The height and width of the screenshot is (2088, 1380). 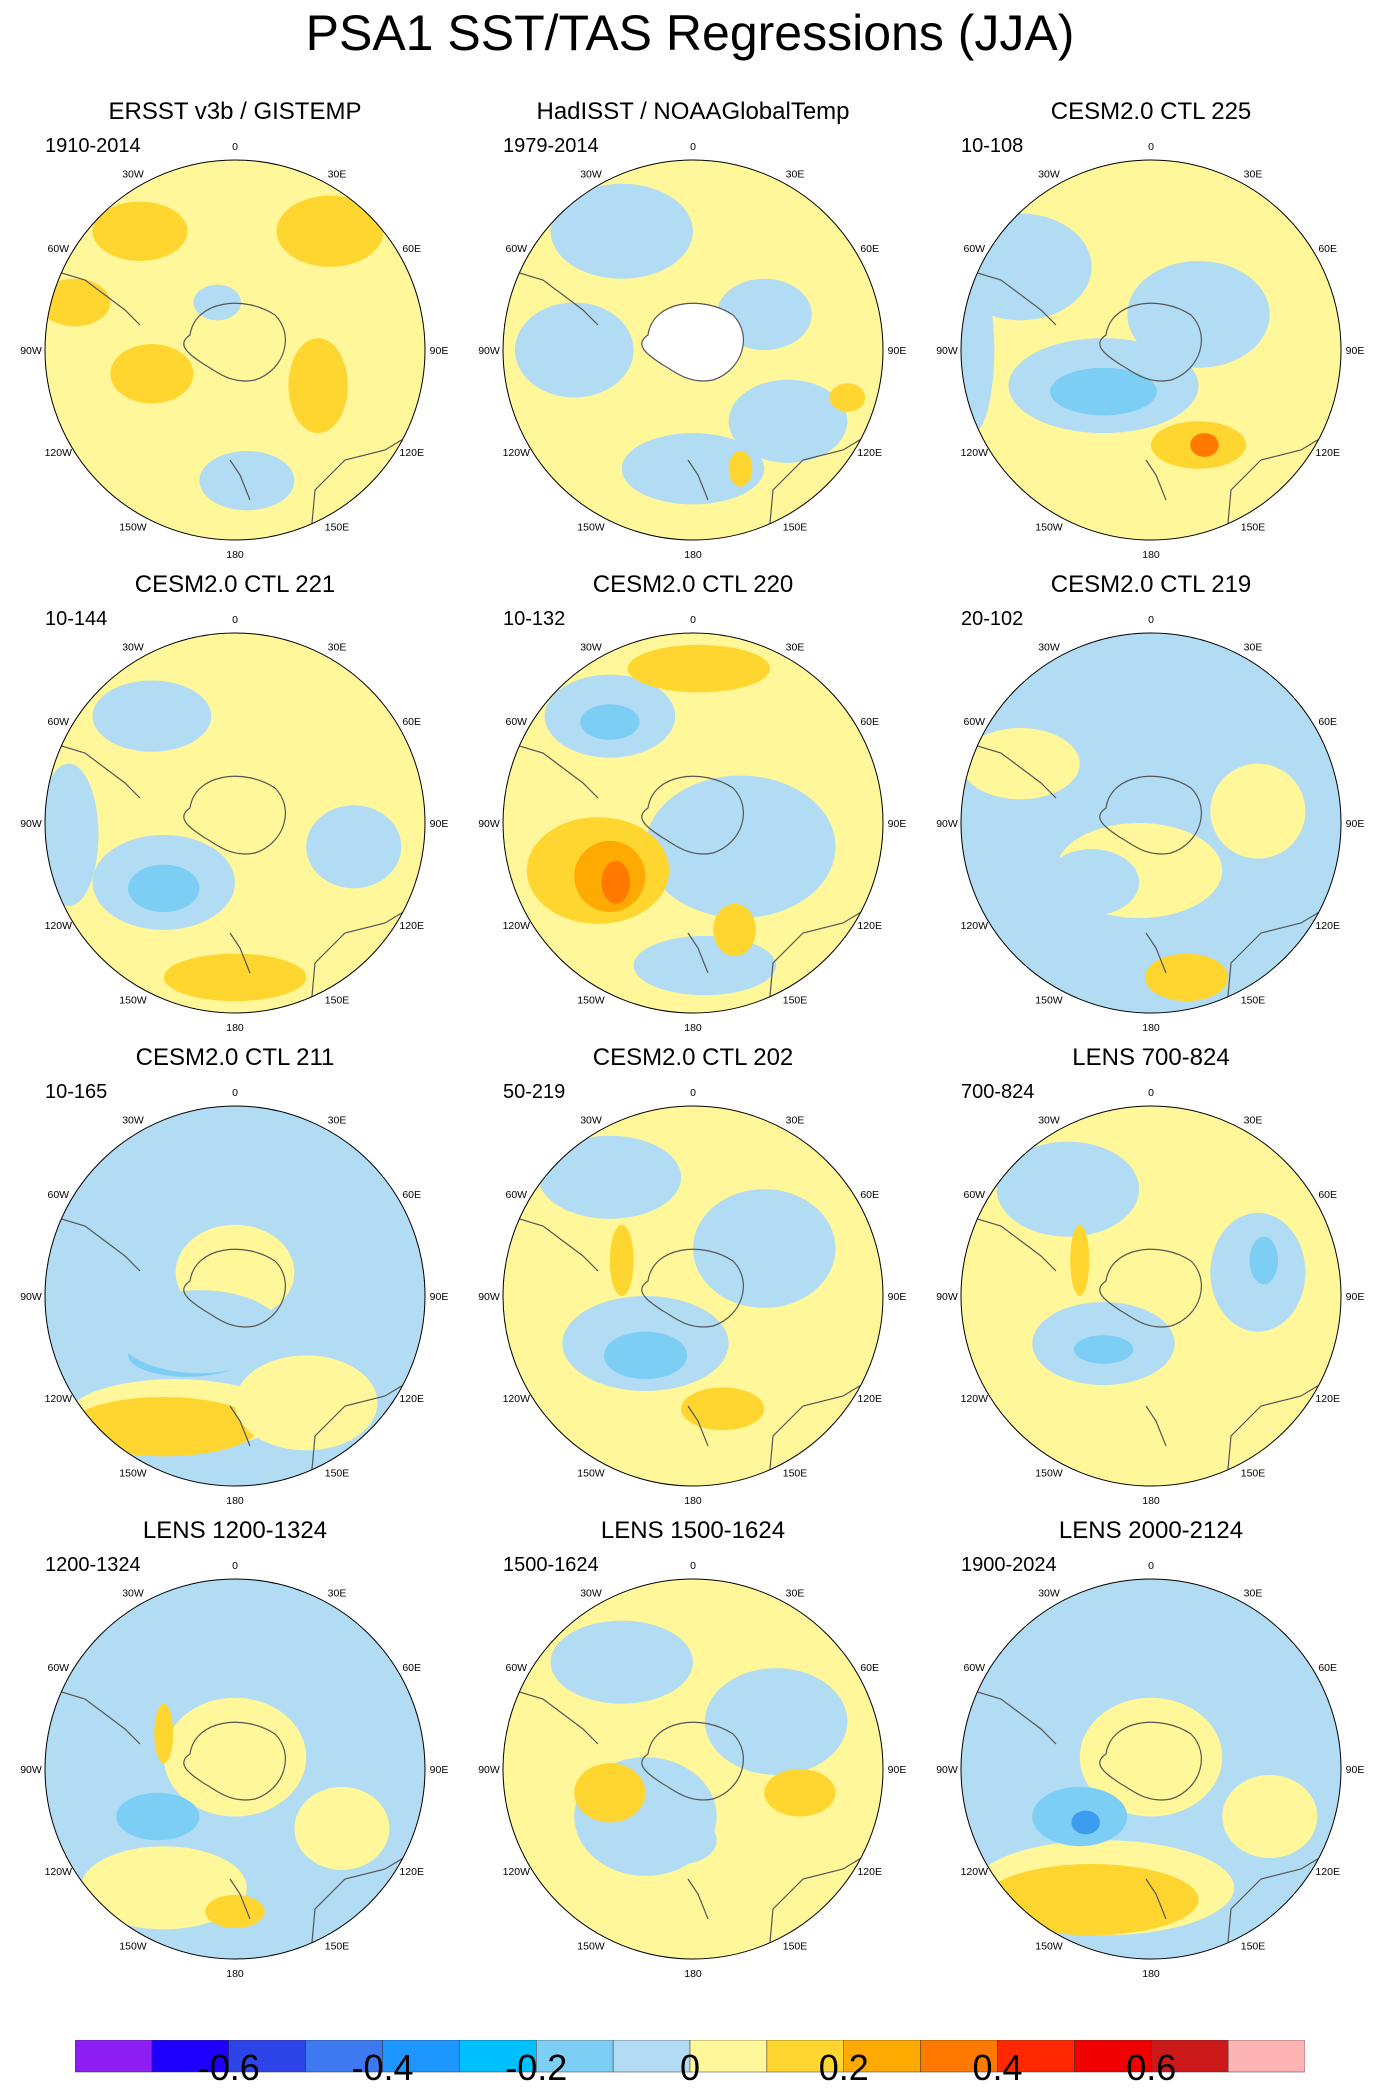 What do you see at coordinates (93, 146) in the screenshot?
I see `panel-years: 1910-2014` at bounding box center [93, 146].